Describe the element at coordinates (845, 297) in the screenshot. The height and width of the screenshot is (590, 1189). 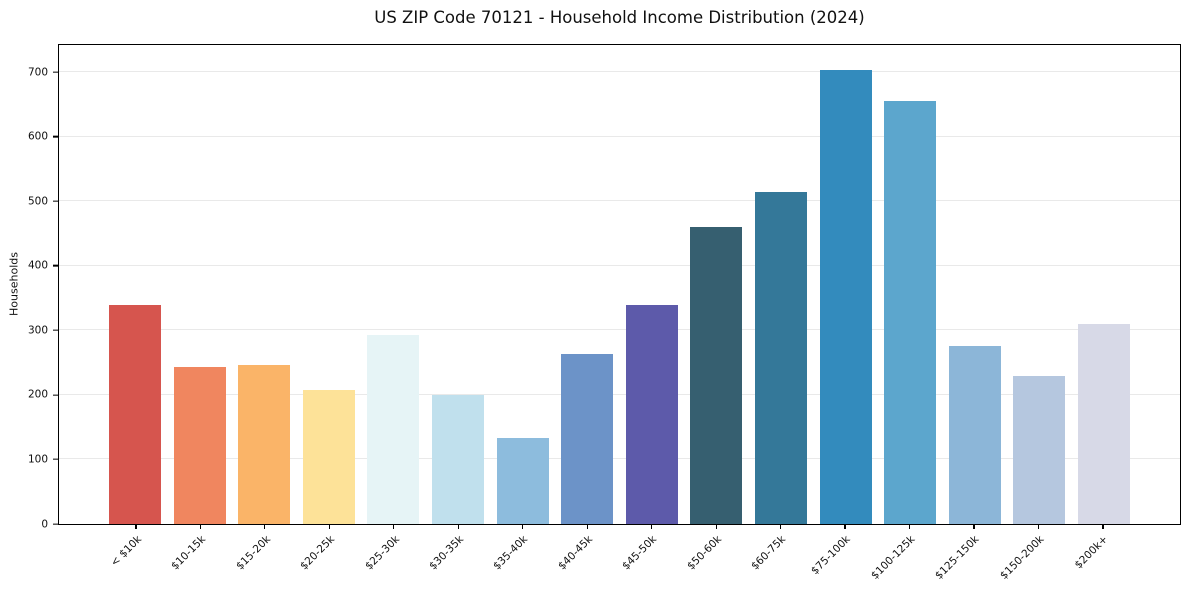
I see `bar-75-100k` at that location.